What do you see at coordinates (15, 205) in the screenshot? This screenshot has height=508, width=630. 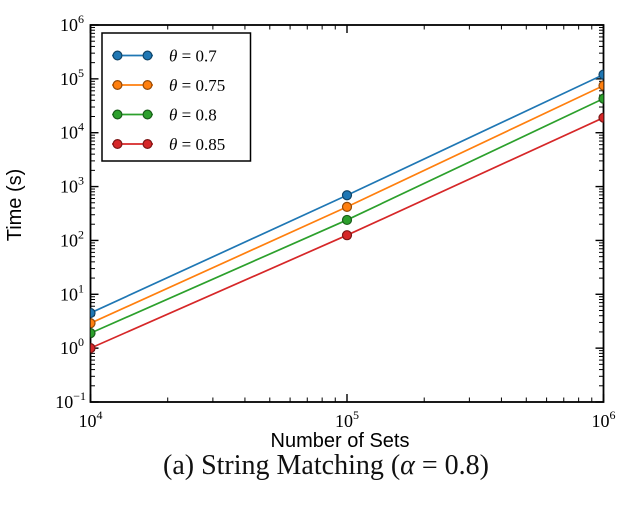 I see `y-axis-title: Time (s)` at bounding box center [15, 205].